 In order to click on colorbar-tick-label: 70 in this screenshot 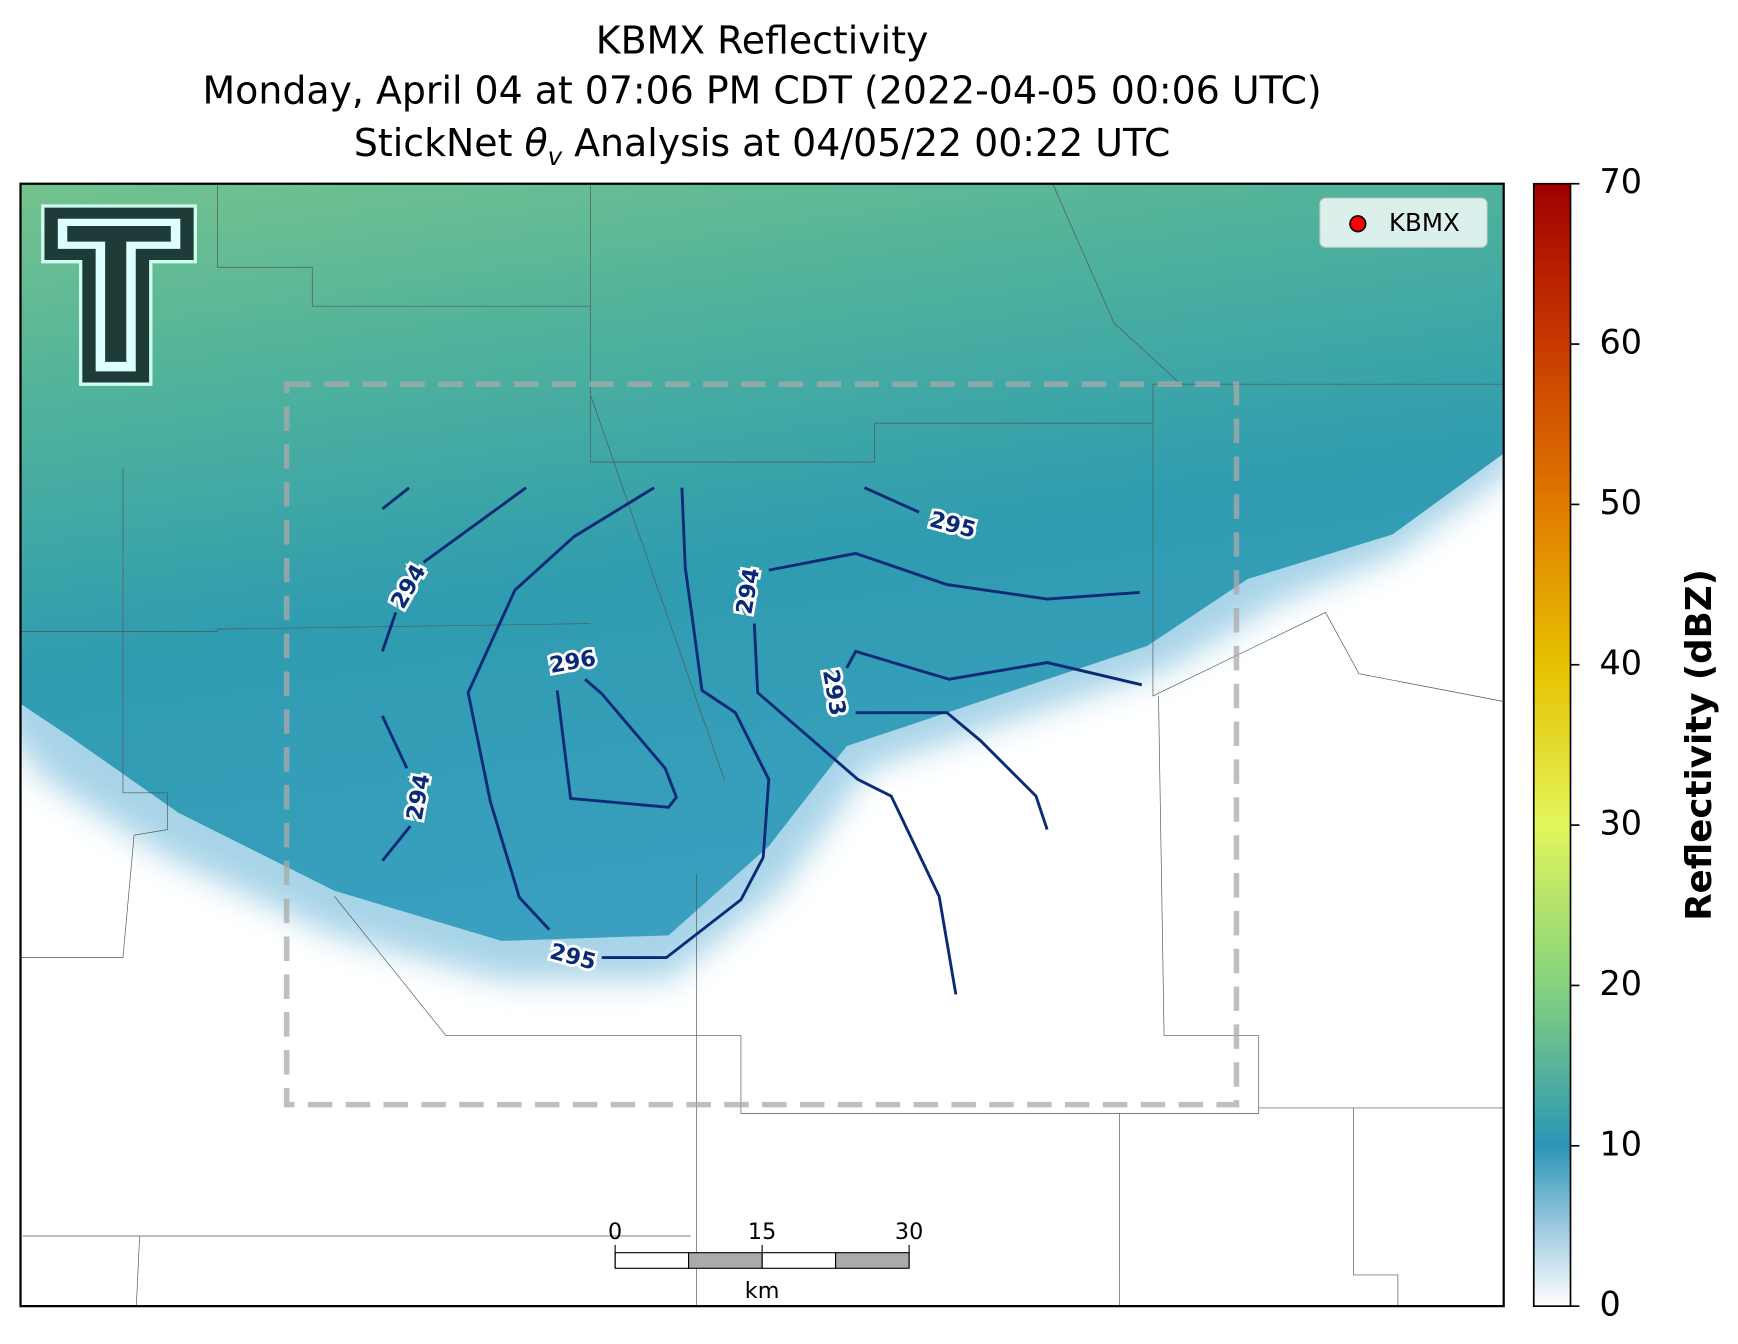, I will do `click(1620, 181)`.